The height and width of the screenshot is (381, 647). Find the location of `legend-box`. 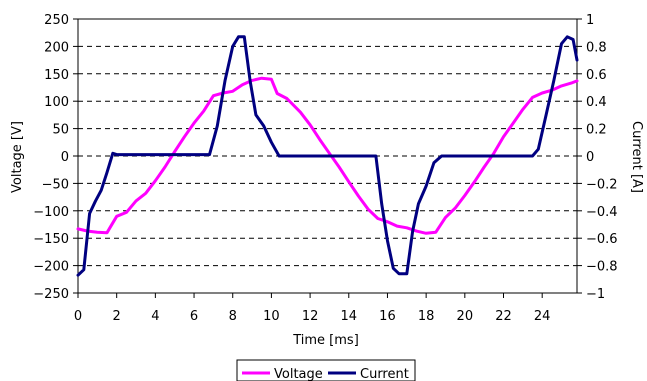

legend-box is located at coordinates (326, 370).